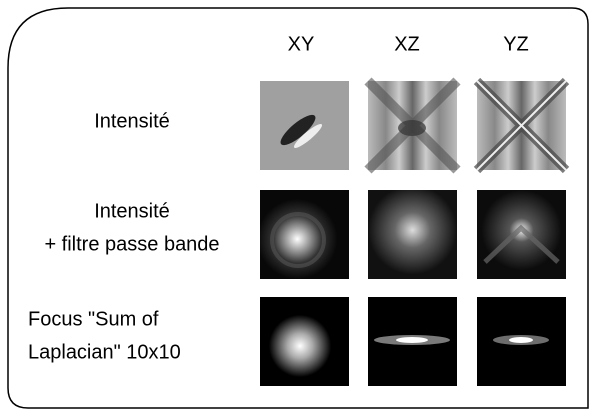 This screenshot has height=416, width=595. I want to click on row-label: Laplacian" 10x10, so click(104, 352).